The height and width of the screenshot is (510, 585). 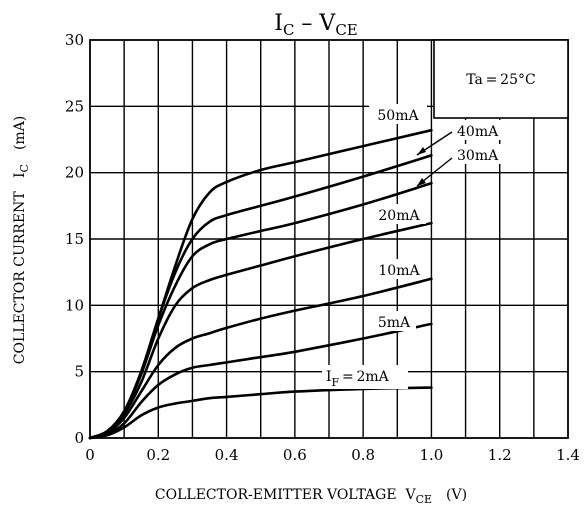 What do you see at coordinates (227, 455) in the screenshot?
I see `x-tick-label: 0.4` at bounding box center [227, 455].